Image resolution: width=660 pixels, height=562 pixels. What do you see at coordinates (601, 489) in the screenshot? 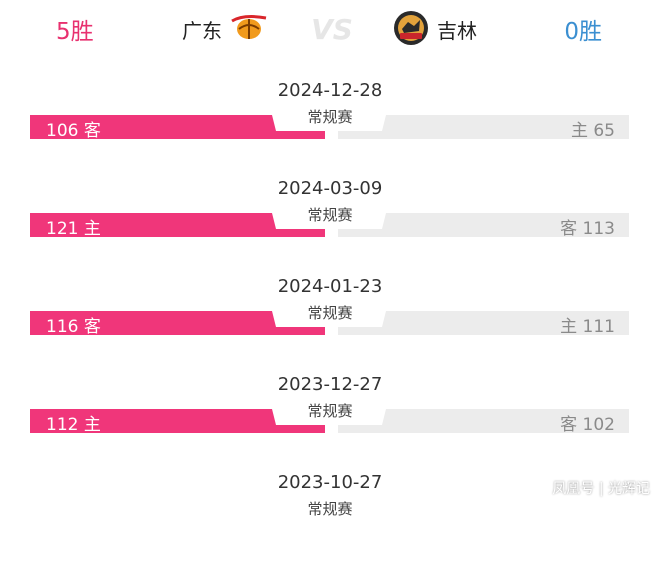
I see `watermark: 凤凰号 | 光辉记` at bounding box center [601, 489].